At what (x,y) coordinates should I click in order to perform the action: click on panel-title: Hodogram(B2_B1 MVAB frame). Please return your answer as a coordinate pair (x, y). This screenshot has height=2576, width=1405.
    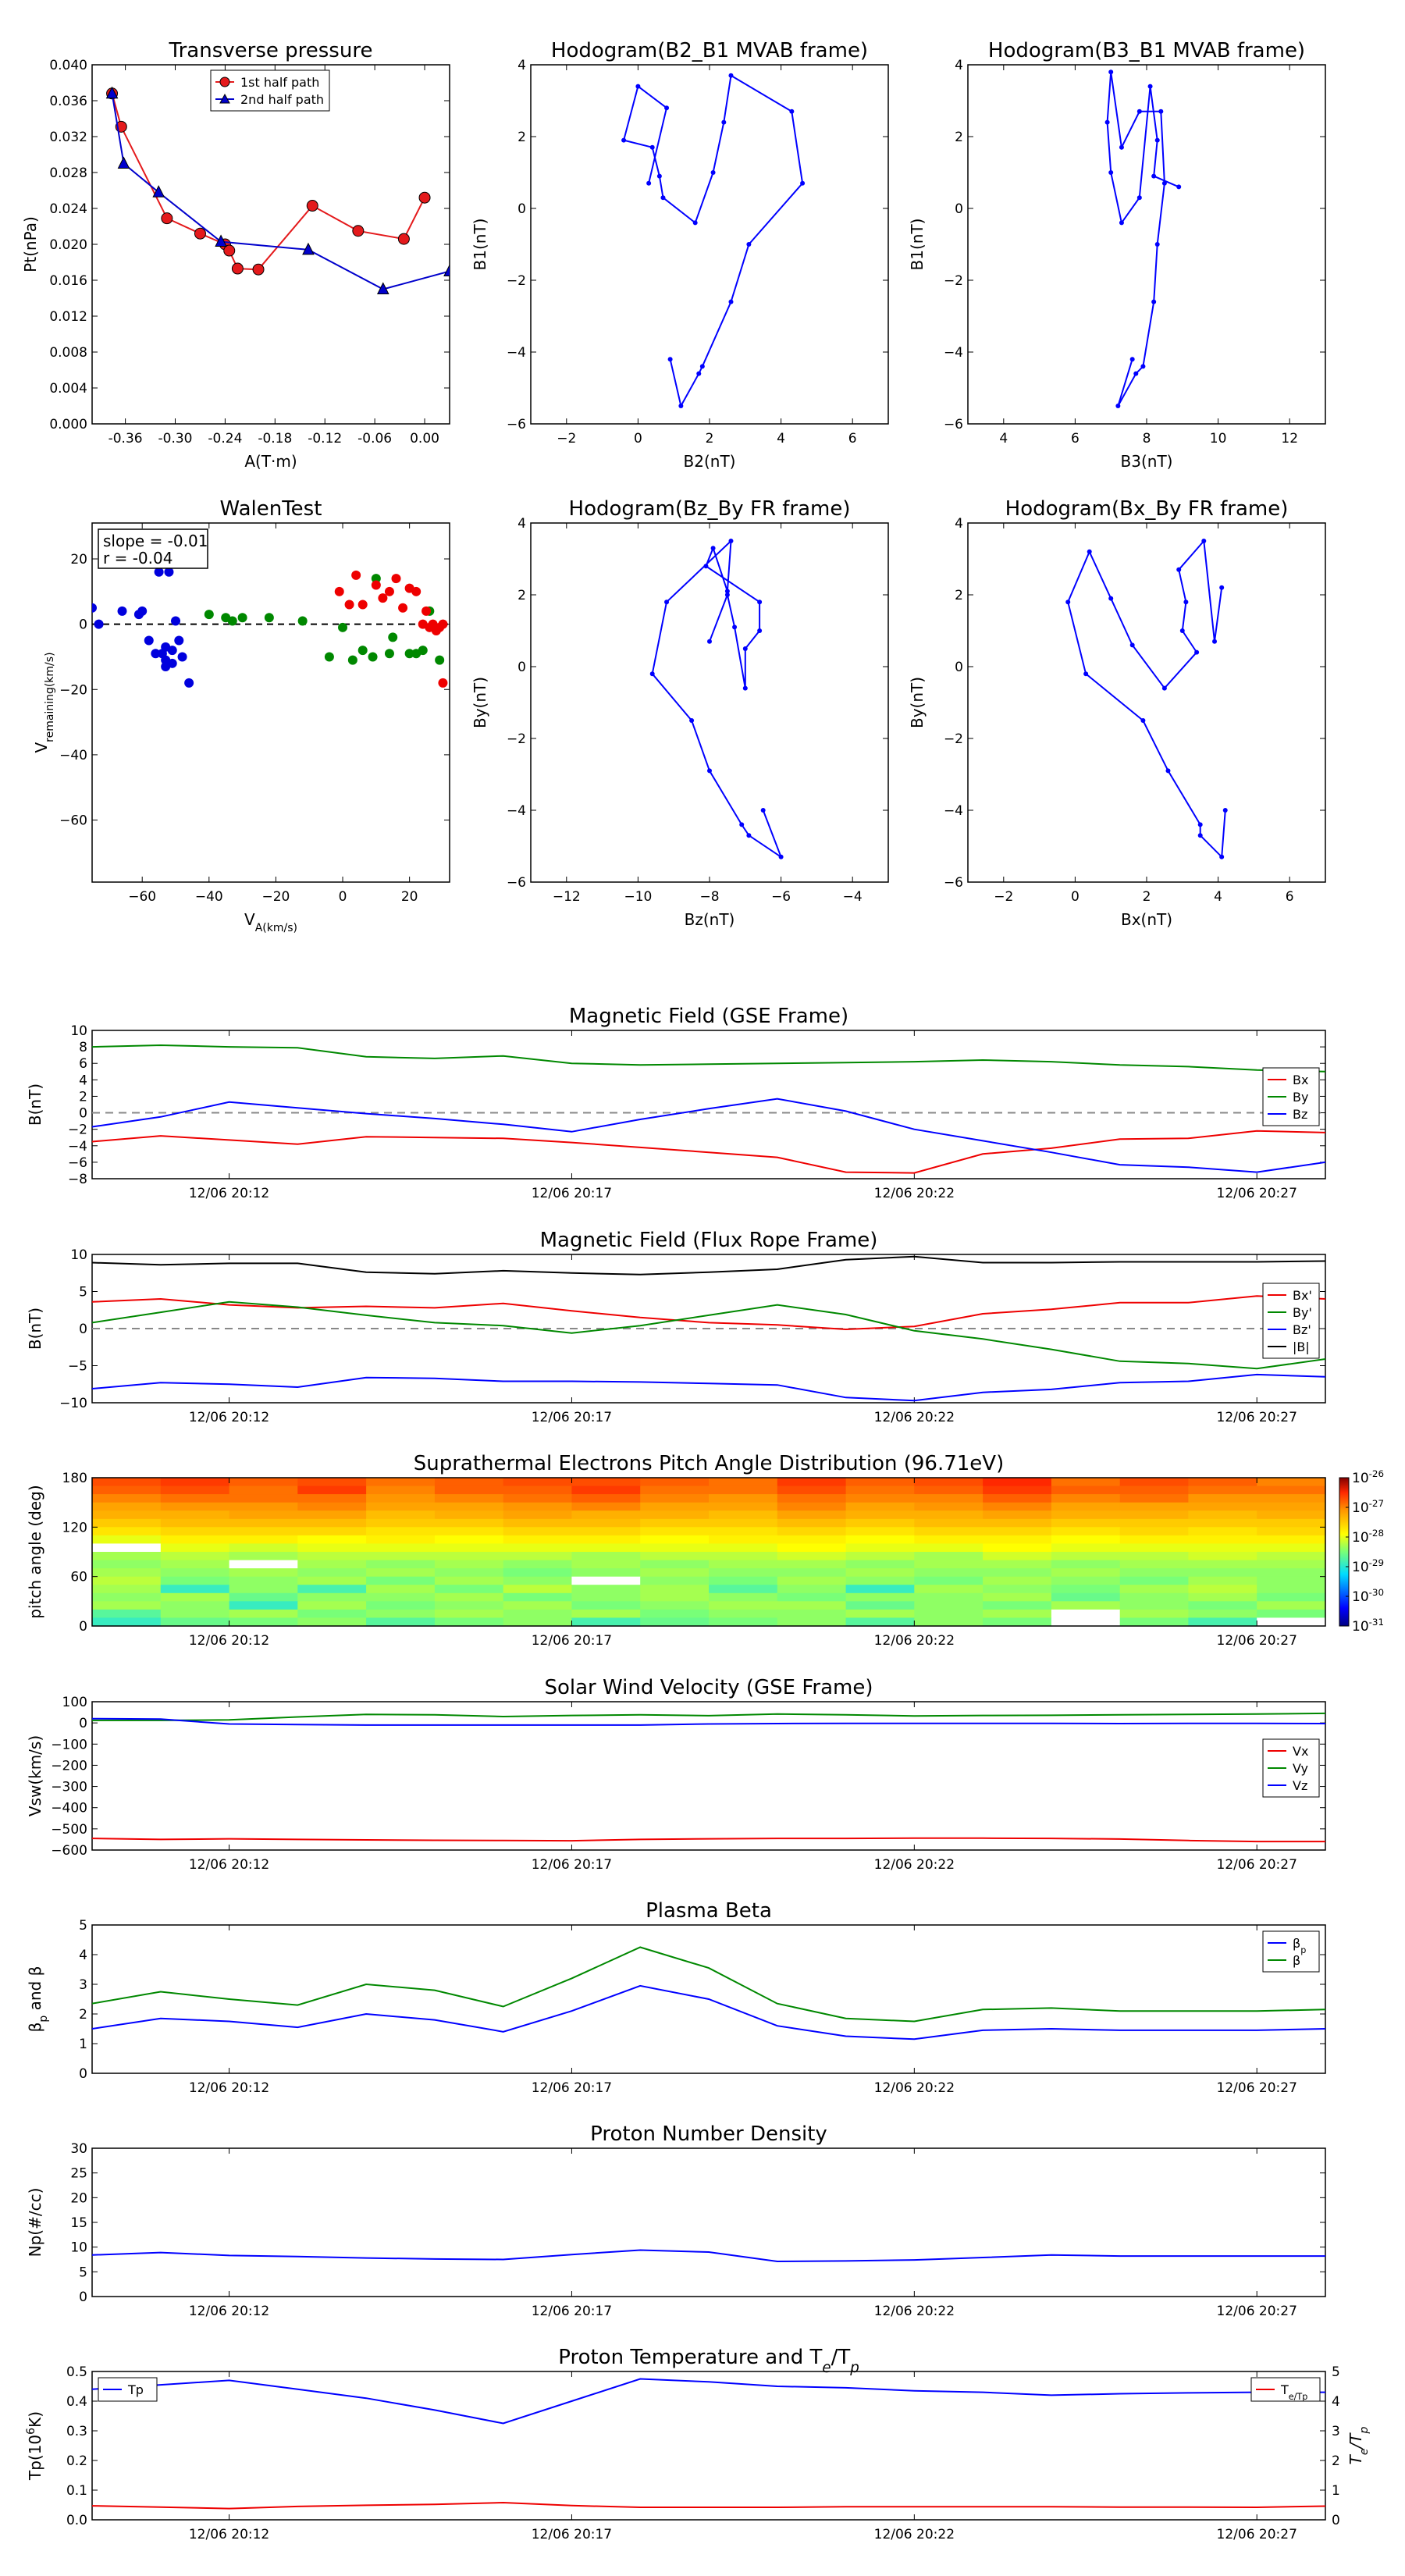
    Looking at the image, I should click on (710, 51).